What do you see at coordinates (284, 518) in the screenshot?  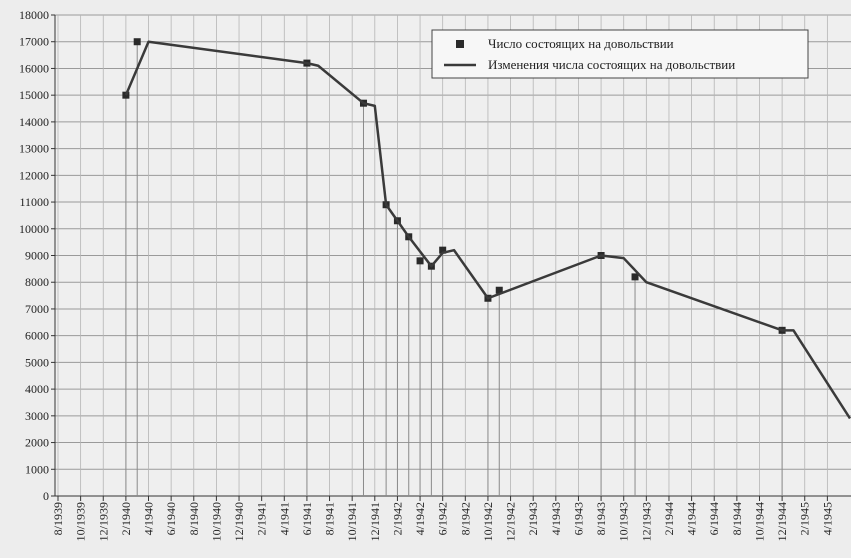 I see `x-tick-label: 4/1941` at bounding box center [284, 518].